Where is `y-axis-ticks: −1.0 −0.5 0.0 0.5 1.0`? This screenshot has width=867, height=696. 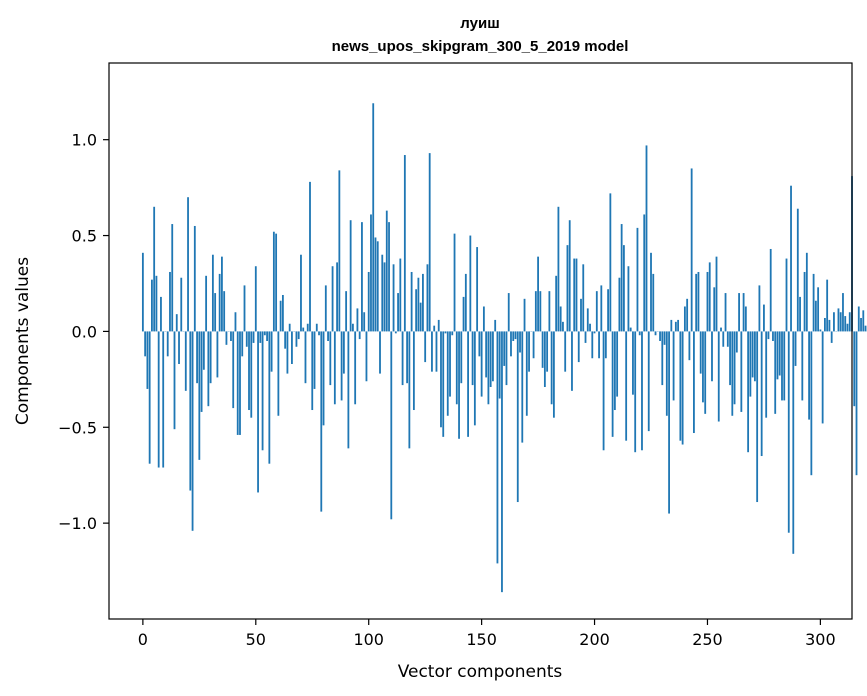 y-axis-ticks: −1.0 −0.5 0.0 0.5 1.0 is located at coordinates (83, 332).